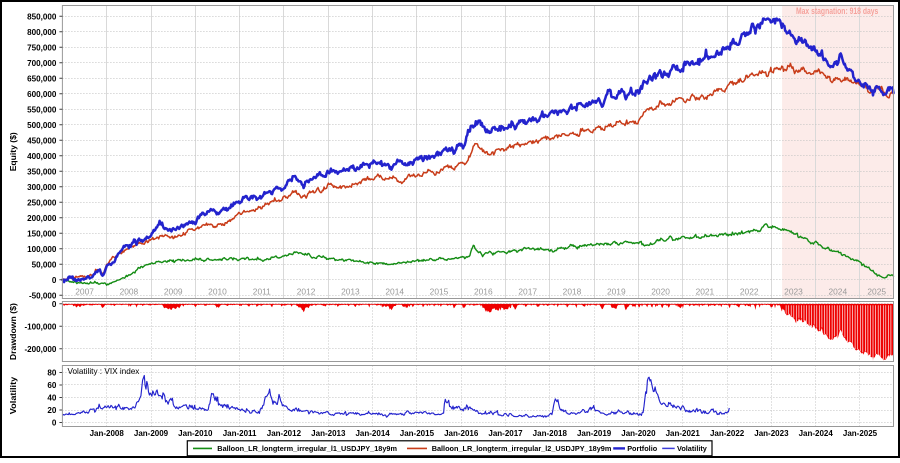 This screenshot has height=463, width=900. Describe the element at coordinates (52, 373) in the screenshot. I see `svg-text: 80` at that location.